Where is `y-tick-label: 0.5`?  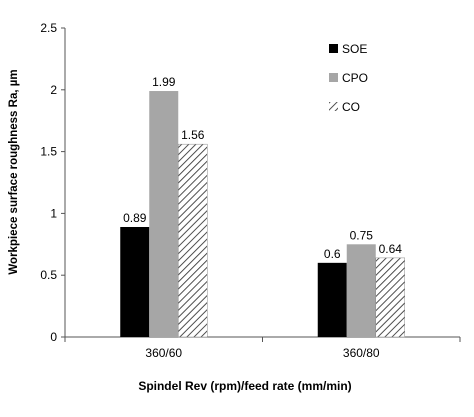
y-tick-label: 0.5 is located at coordinates (48, 275).